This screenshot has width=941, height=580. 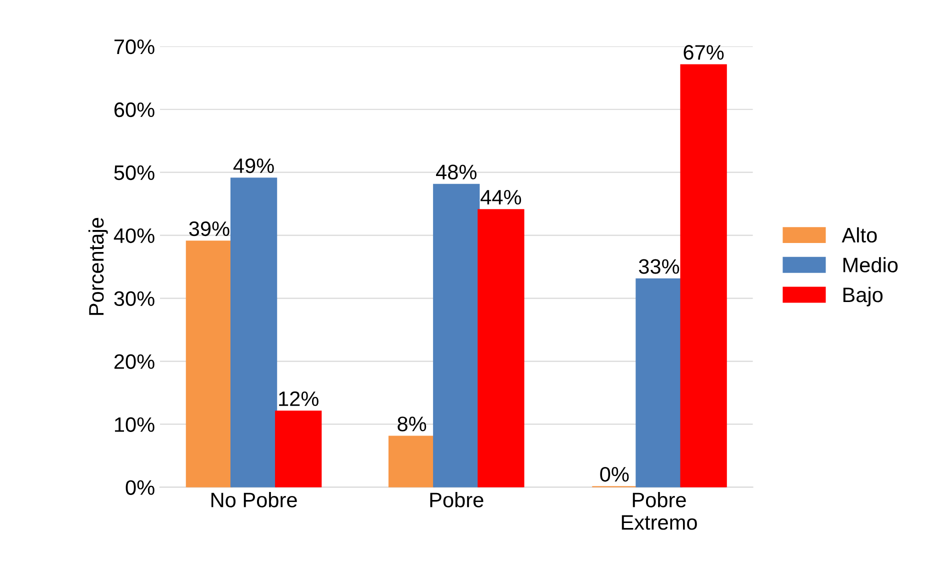 What do you see at coordinates (863, 296) in the screenshot?
I see `legend-label: Bajo` at bounding box center [863, 296].